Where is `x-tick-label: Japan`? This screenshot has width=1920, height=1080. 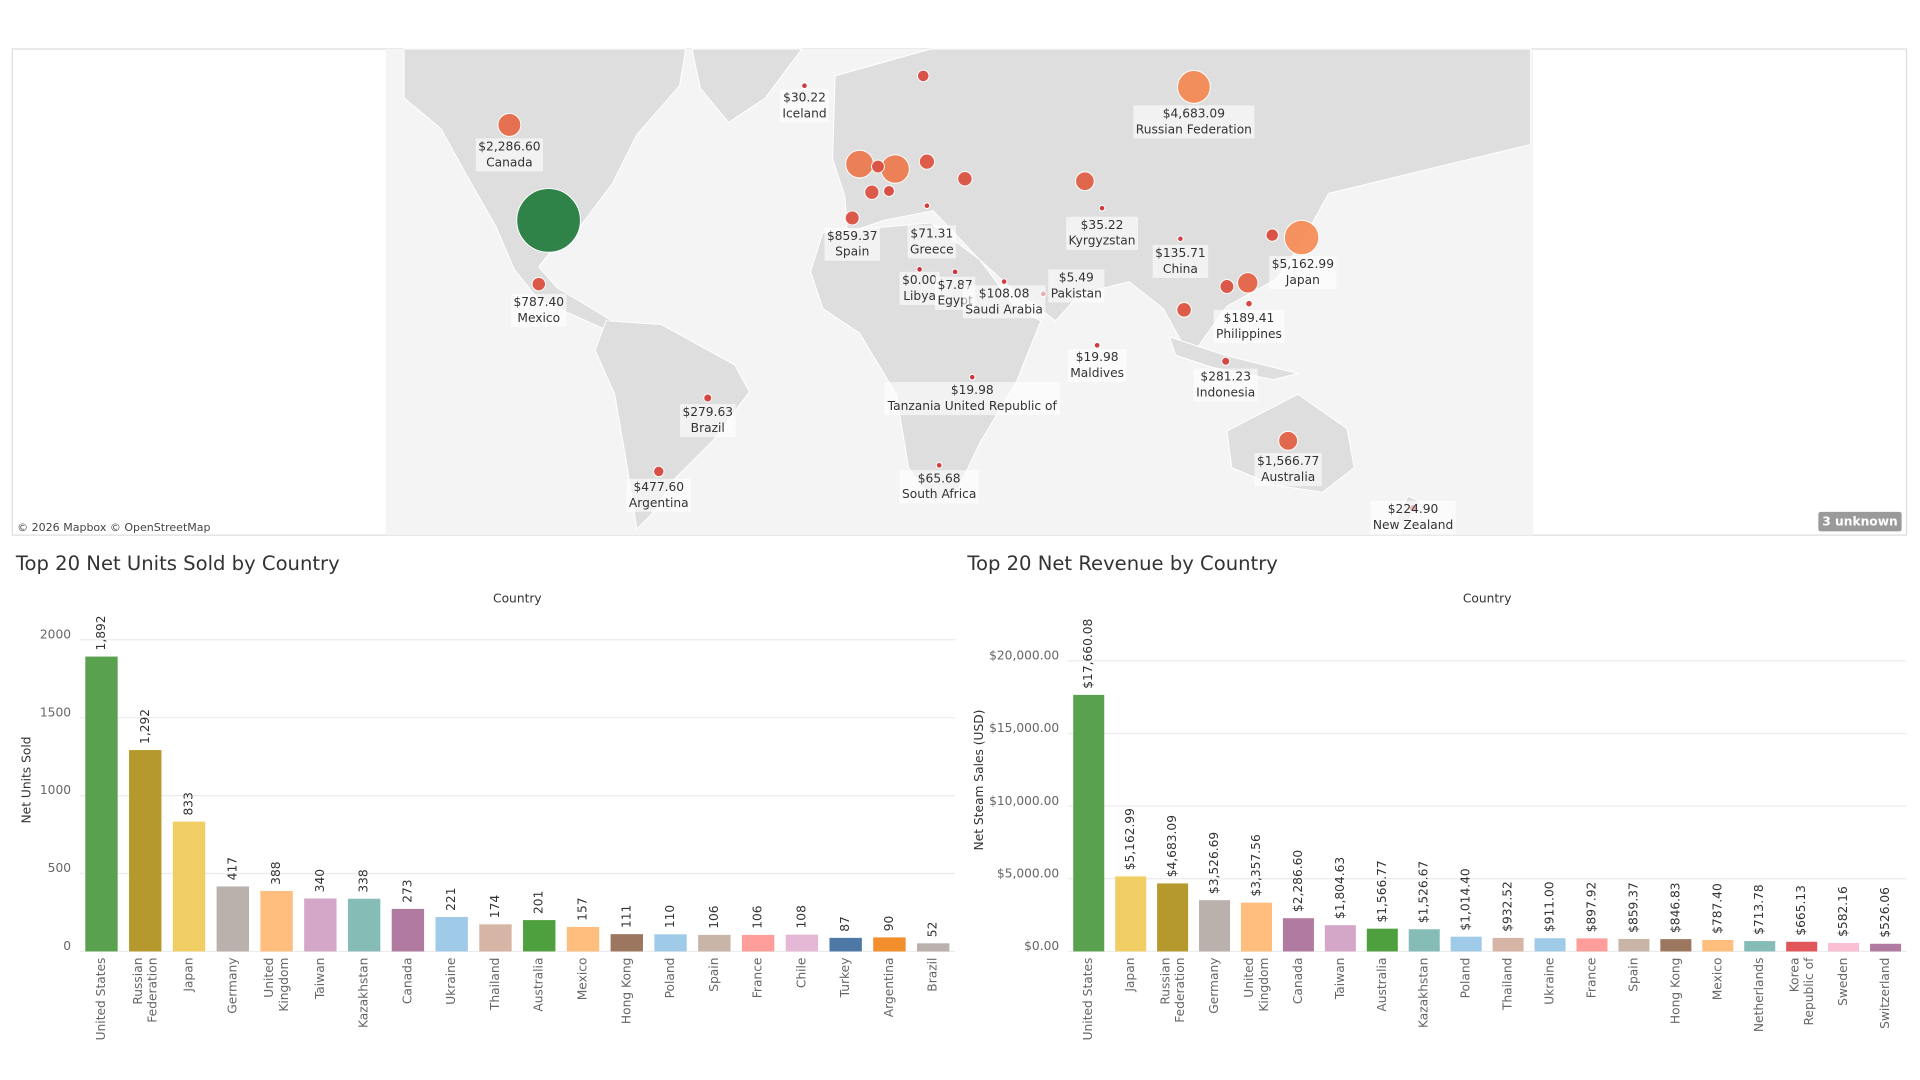
x-tick-label: Japan is located at coordinates (1130, 975).